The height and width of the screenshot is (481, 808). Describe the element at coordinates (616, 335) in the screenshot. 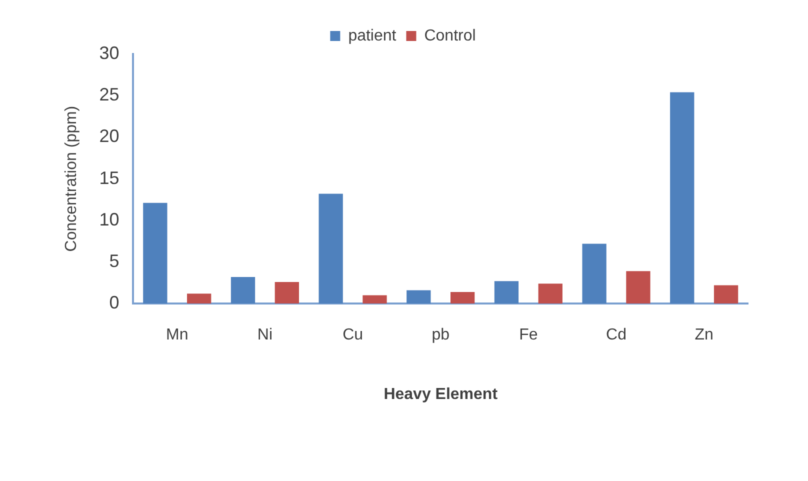

I see `x-tick-label: Cd` at that location.